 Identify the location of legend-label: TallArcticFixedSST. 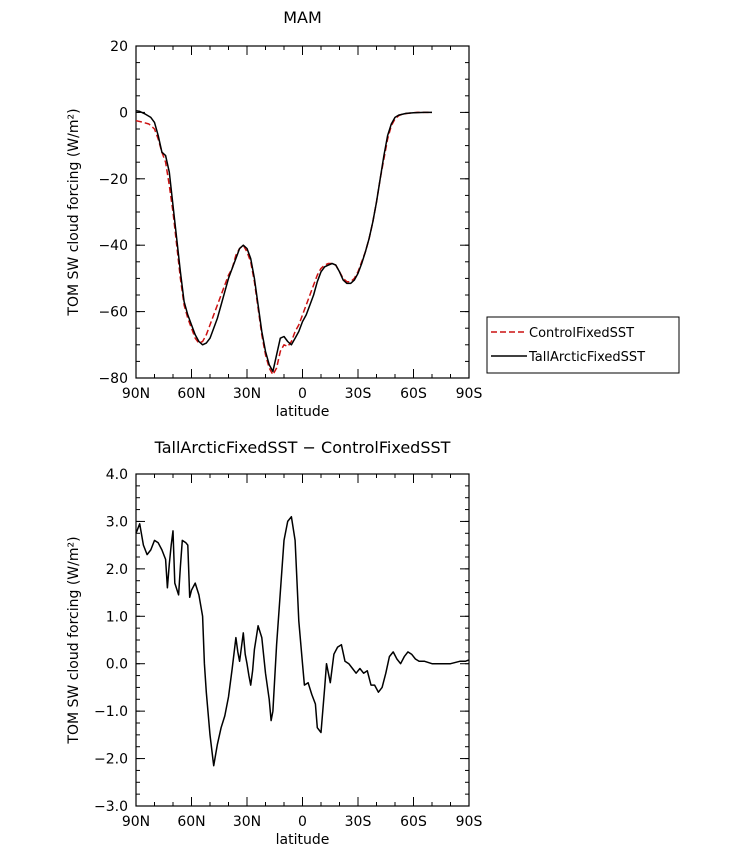
(586, 357).